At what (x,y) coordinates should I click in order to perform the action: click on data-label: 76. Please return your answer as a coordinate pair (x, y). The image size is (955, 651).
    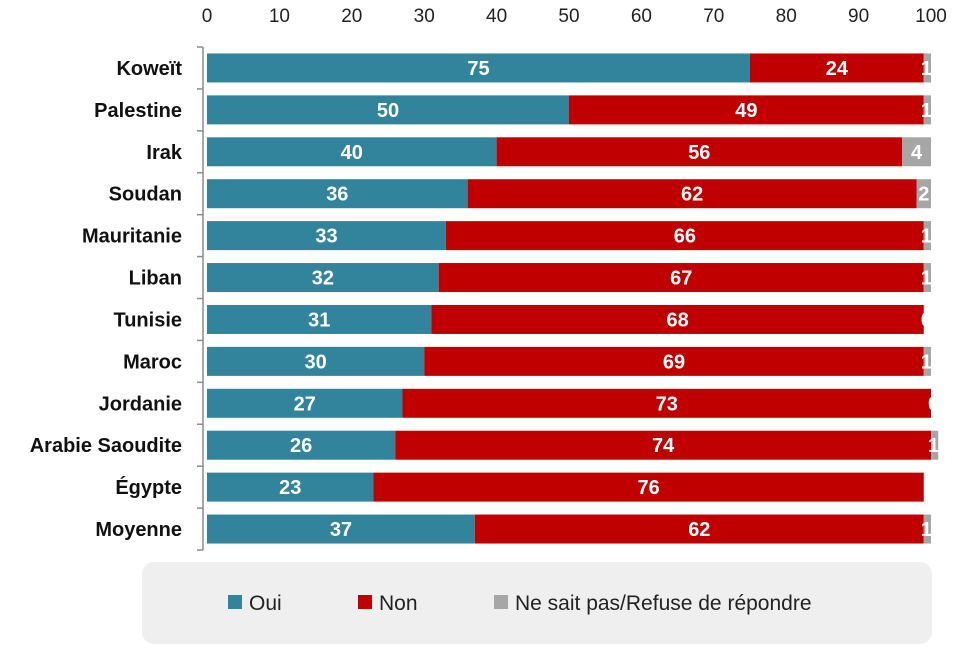
    Looking at the image, I should click on (649, 488).